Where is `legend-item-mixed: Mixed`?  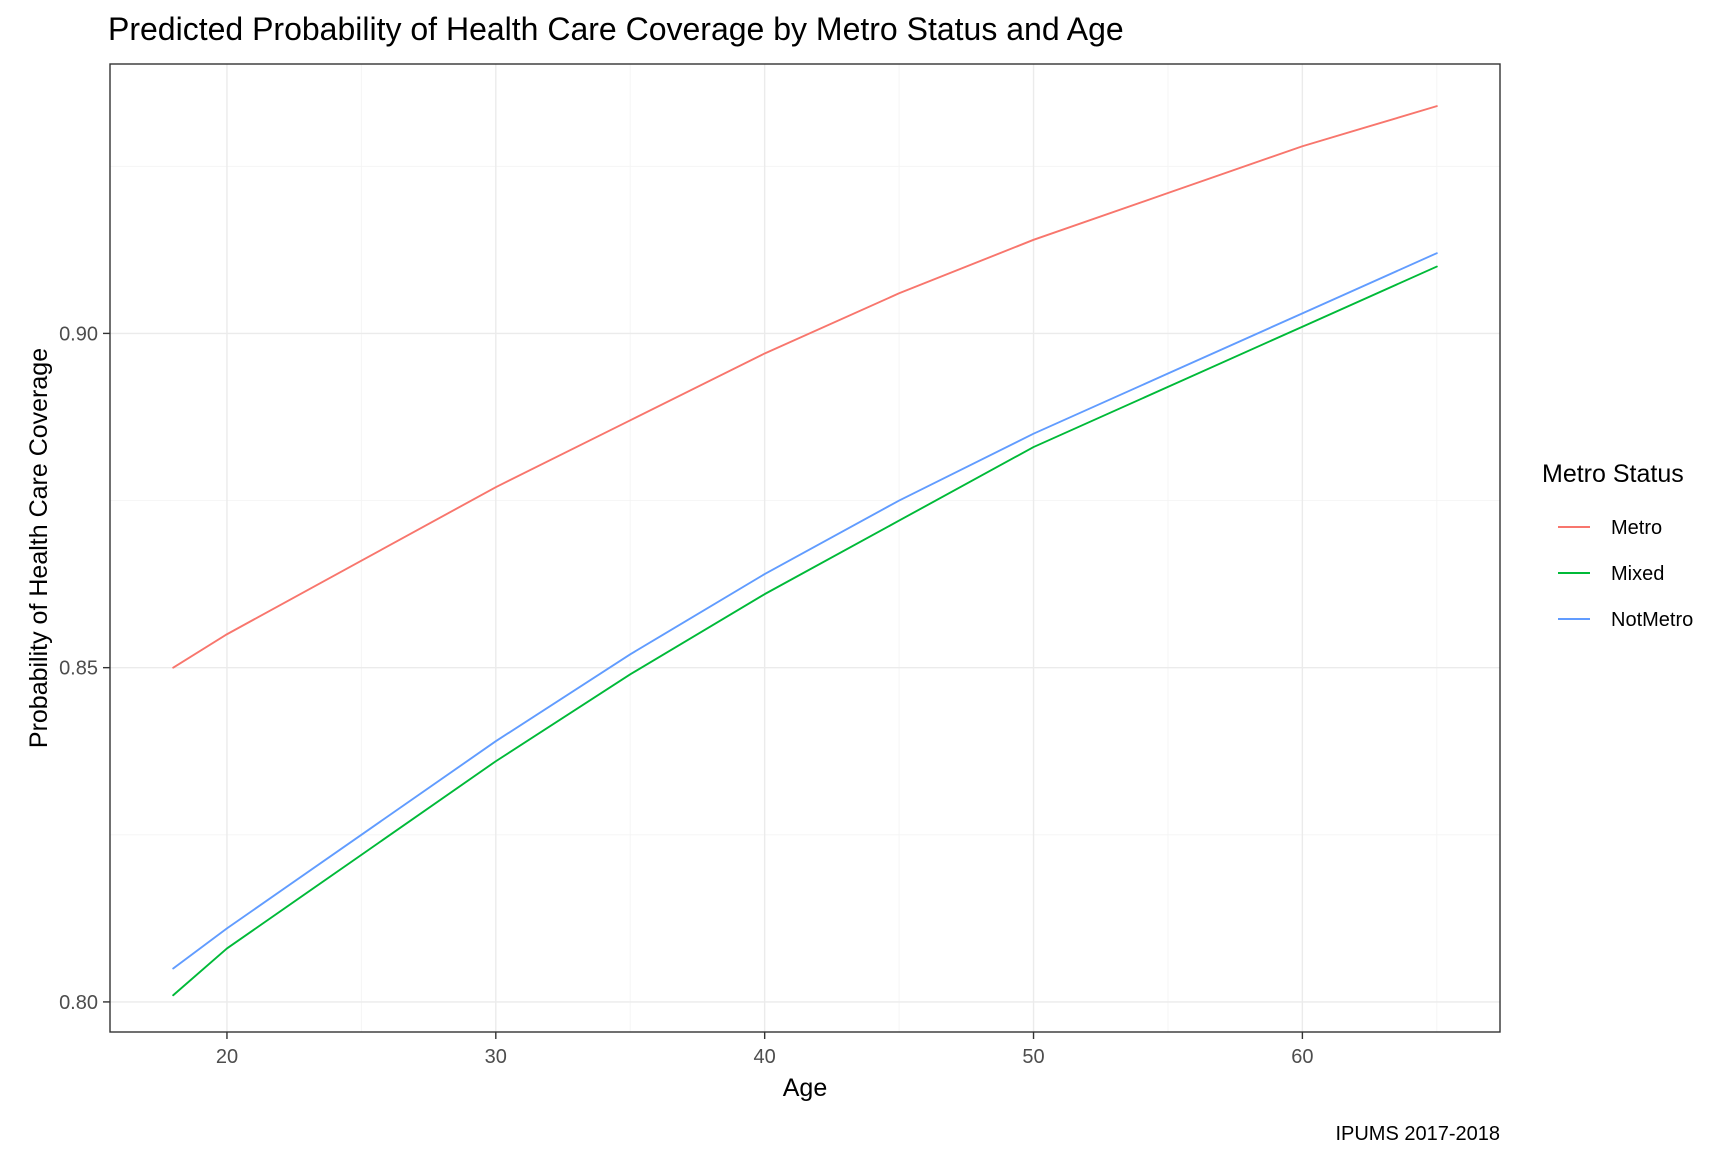
legend-item-mixed: Mixed is located at coordinates (1611, 574).